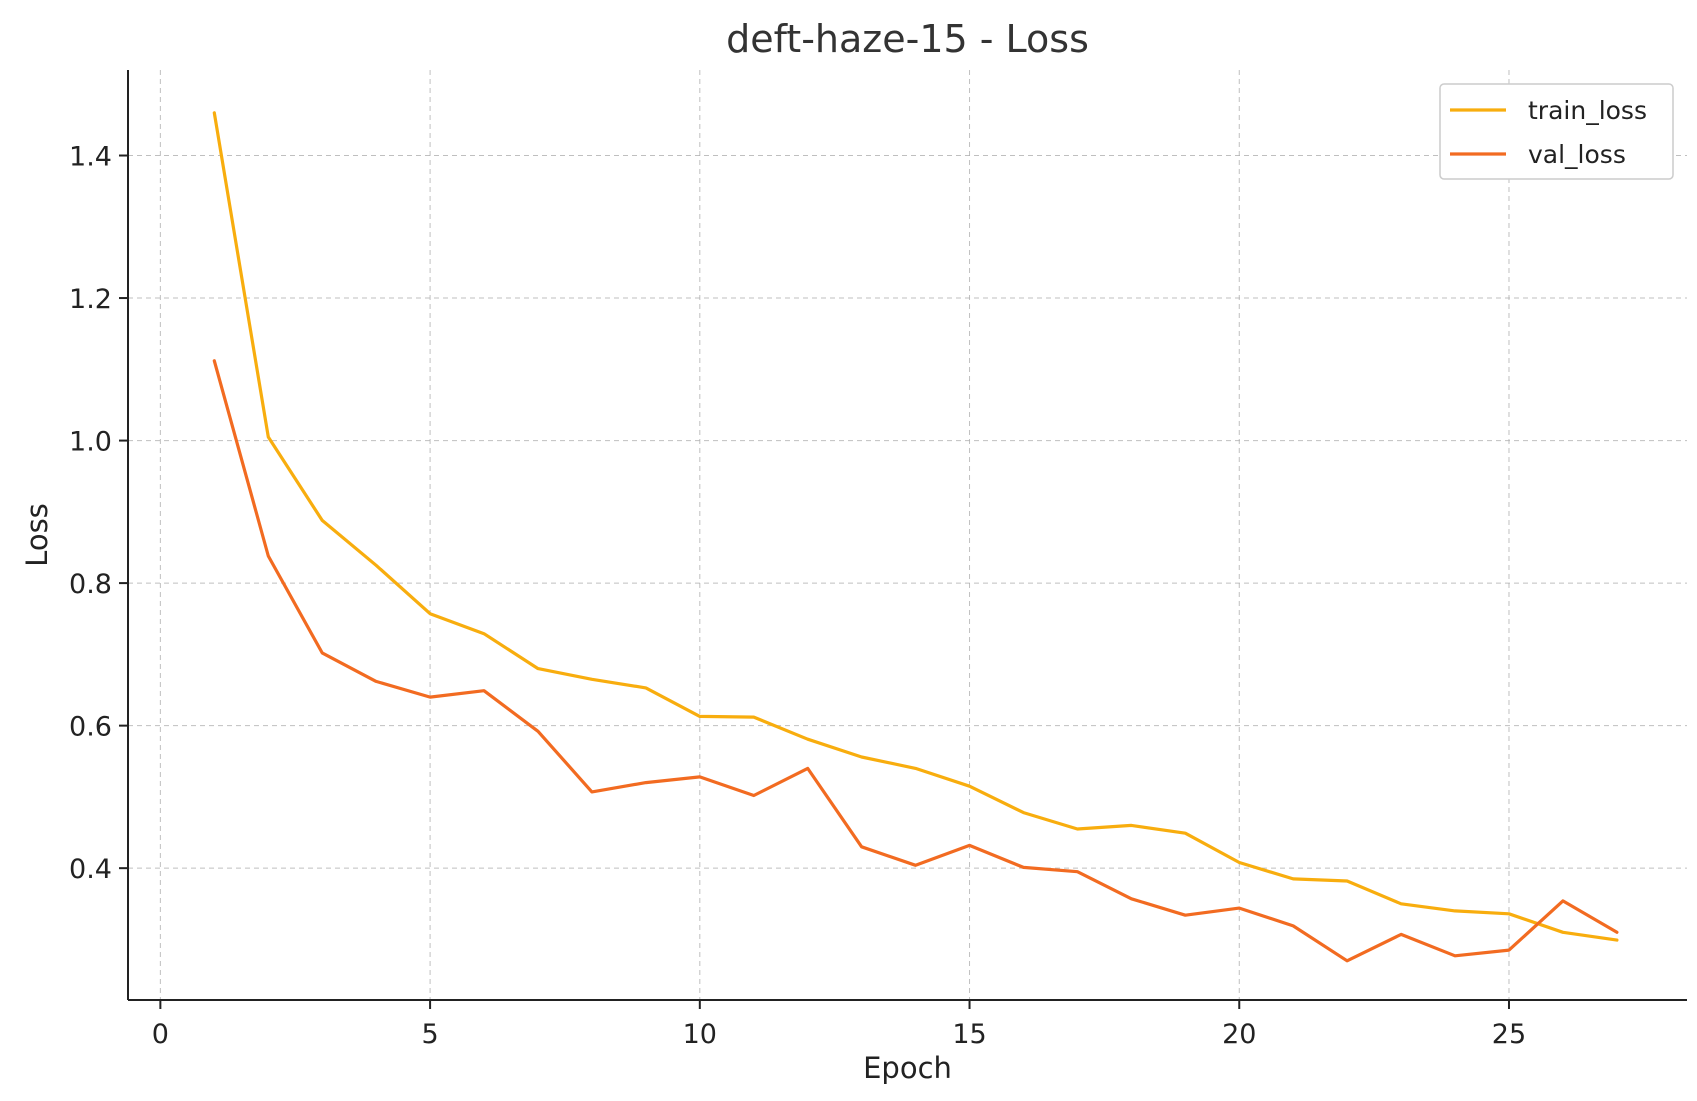  Describe the element at coordinates (1587, 110) in the screenshot. I see `legend-label-train-loss: train_loss` at that location.